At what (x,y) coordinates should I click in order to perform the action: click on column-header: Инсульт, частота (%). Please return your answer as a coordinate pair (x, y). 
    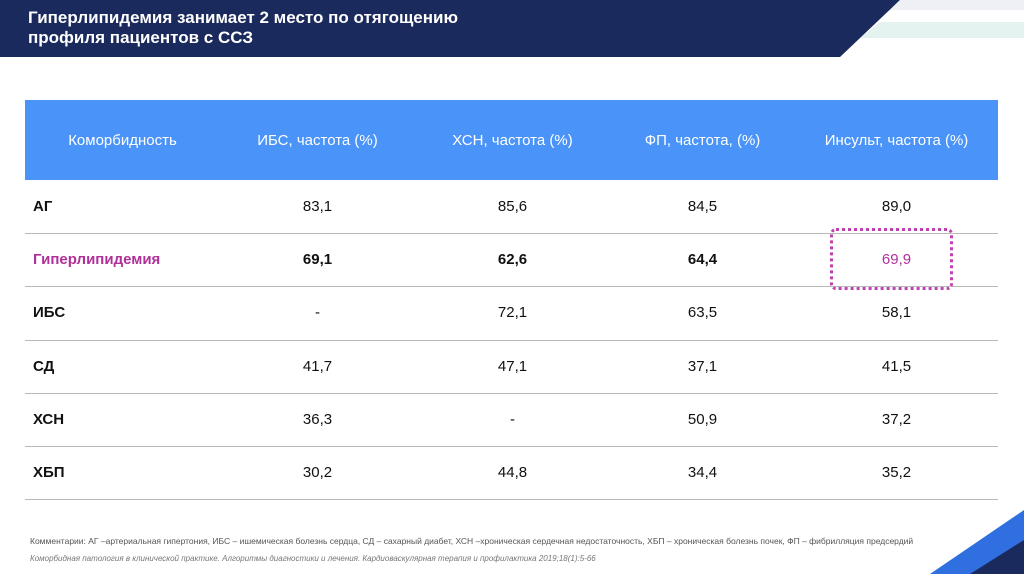
    Looking at the image, I should click on (896, 140).